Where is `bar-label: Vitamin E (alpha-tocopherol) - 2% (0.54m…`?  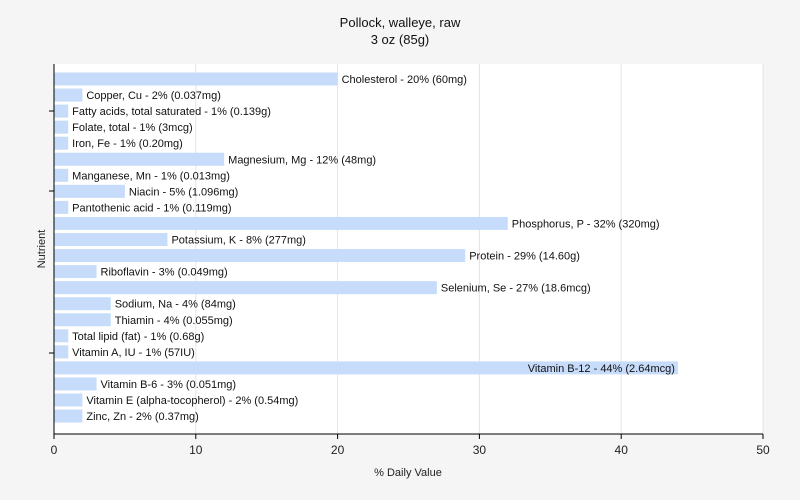 bar-label: Vitamin E (alpha-tocopherol) - 2% (0.54m… is located at coordinates (192, 401).